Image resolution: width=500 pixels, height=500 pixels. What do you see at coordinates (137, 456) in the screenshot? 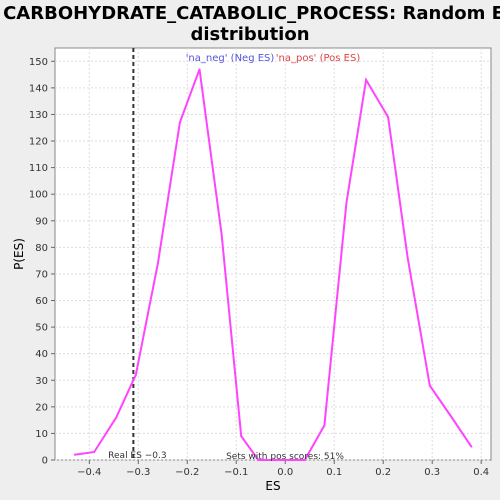
I see `real-es-label: Real ES −0.3` at bounding box center [137, 456].